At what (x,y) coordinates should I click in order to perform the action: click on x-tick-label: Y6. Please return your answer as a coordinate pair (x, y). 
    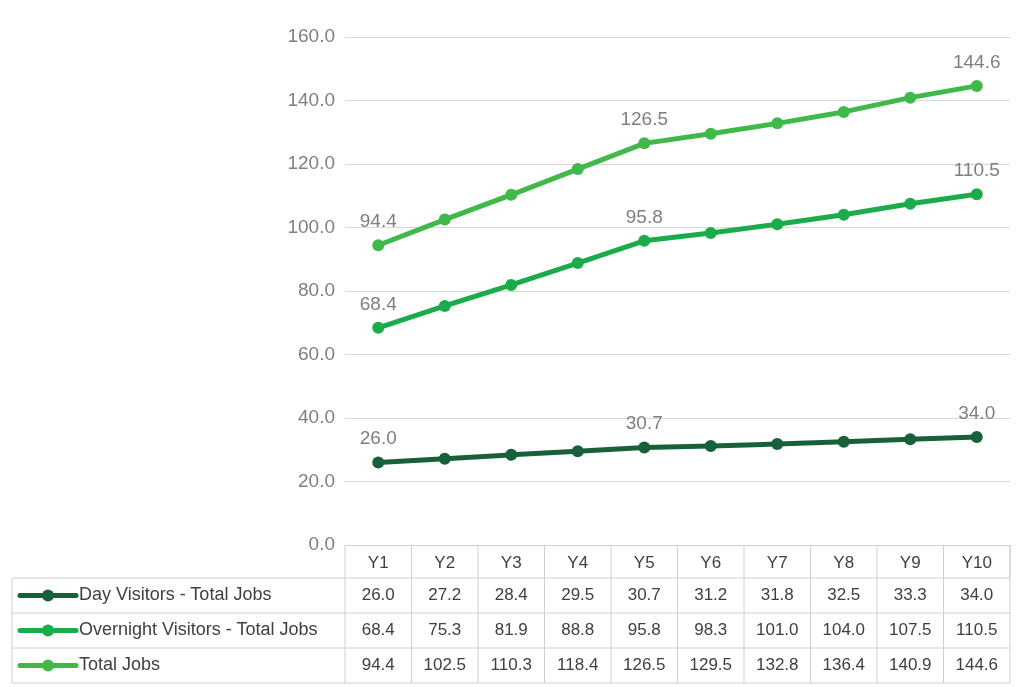
    Looking at the image, I should click on (711, 562).